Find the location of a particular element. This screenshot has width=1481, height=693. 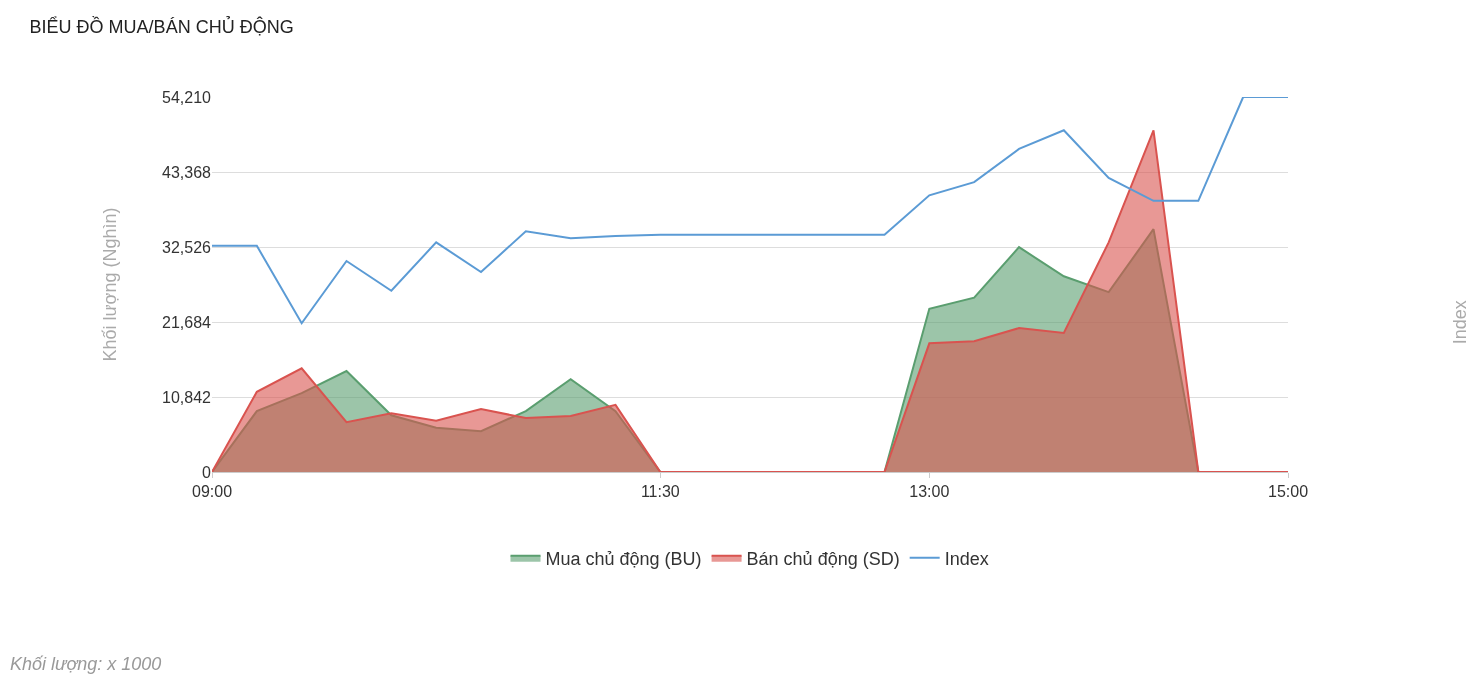

y-tick-label: 21,684 is located at coordinates (187, 322).